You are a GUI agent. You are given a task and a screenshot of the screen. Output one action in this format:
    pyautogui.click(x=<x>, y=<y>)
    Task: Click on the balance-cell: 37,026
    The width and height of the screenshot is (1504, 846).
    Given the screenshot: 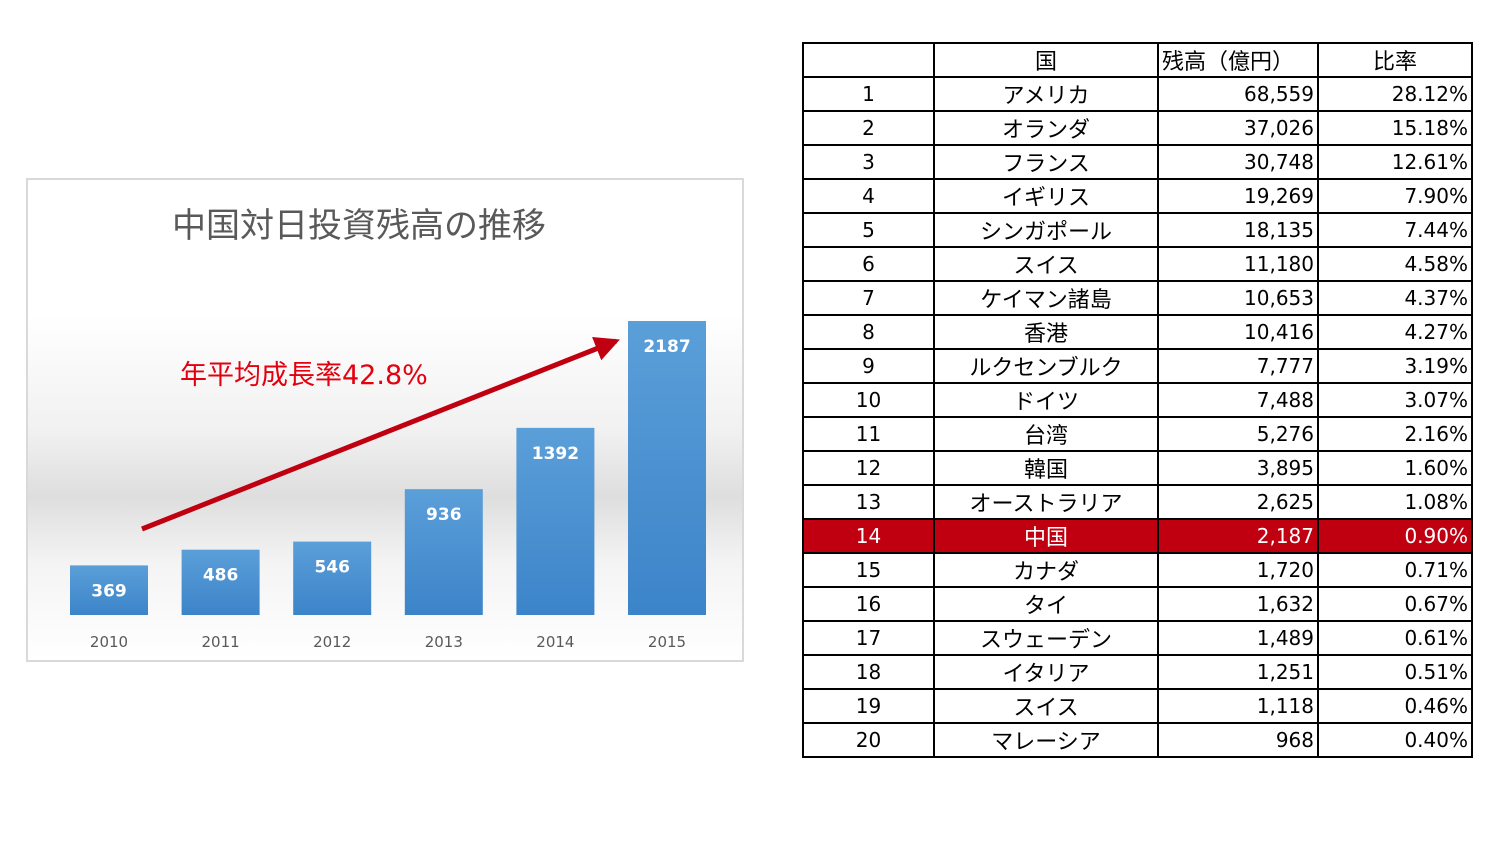 What is the action you would take?
    pyautogui.click(x=1238, y=128)
    